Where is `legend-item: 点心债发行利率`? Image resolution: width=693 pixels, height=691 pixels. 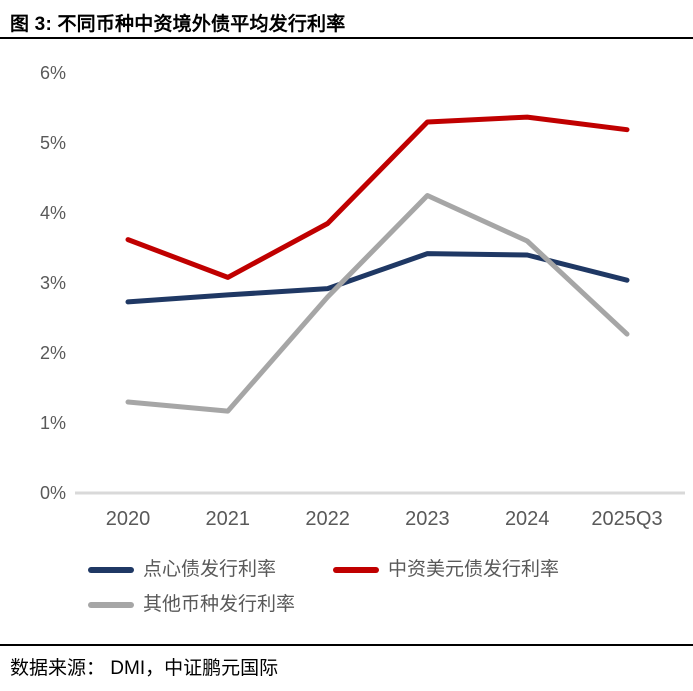
legend-item: 点心债发行利率 is located at coordinates (182, 570).